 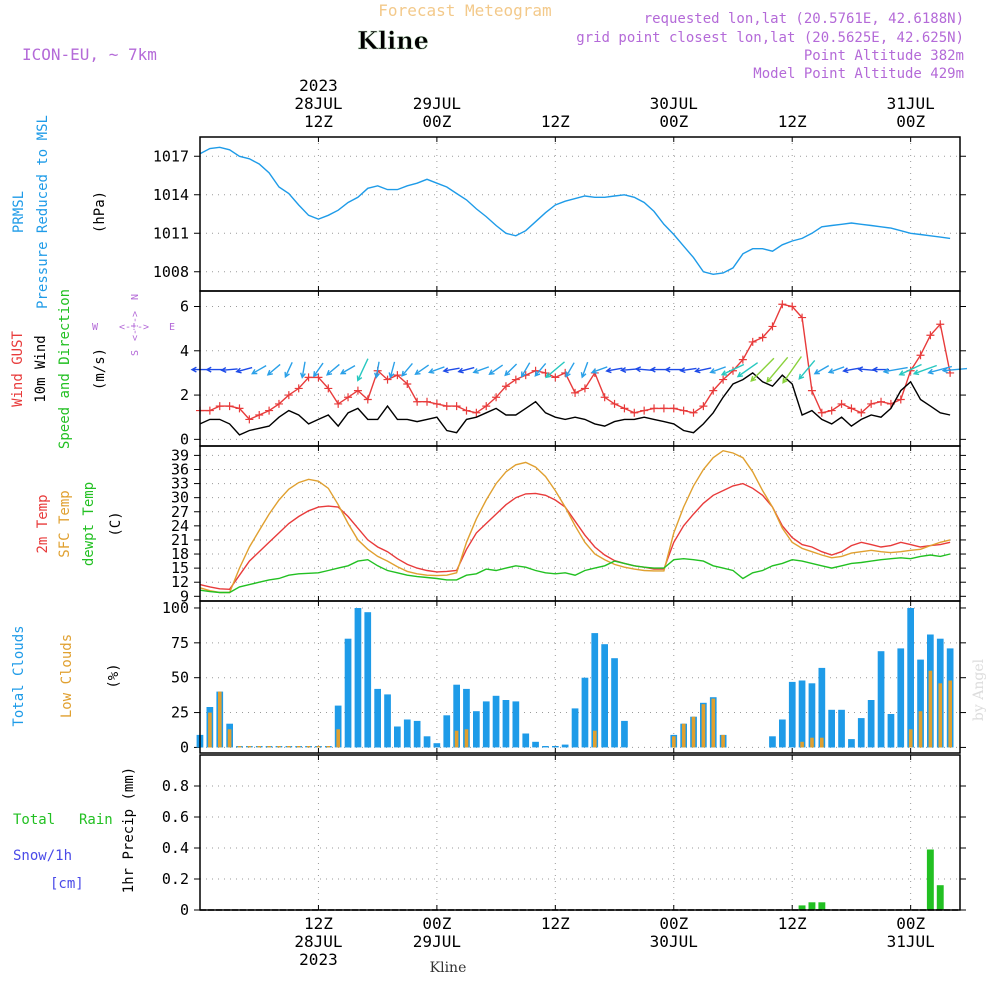 I want to click on temp-unit-label: (C), so click(x=116, y=523).